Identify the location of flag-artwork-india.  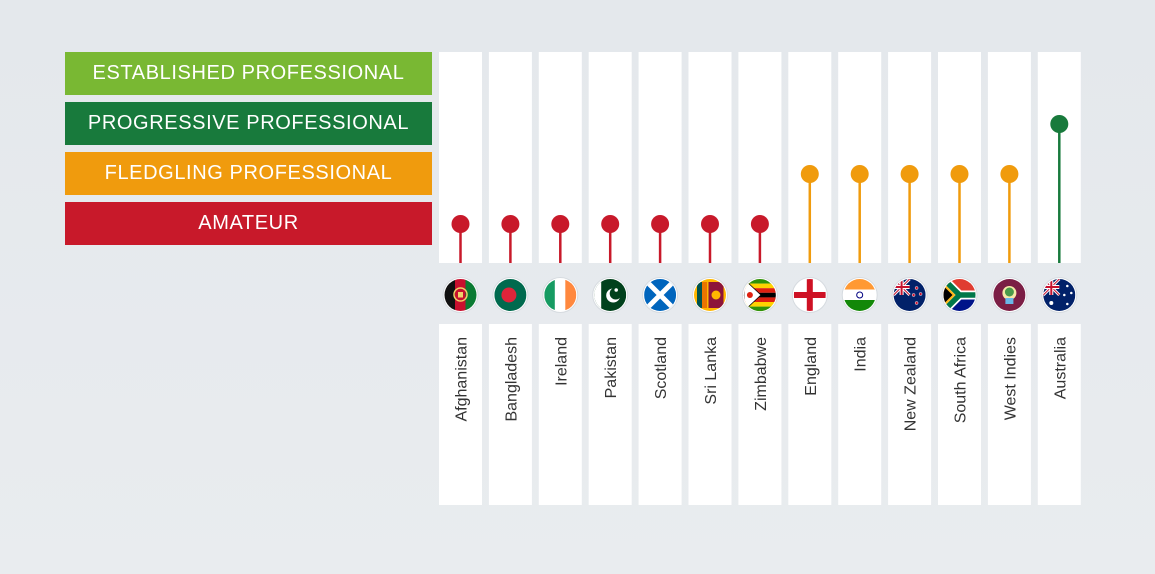
(859, 295).